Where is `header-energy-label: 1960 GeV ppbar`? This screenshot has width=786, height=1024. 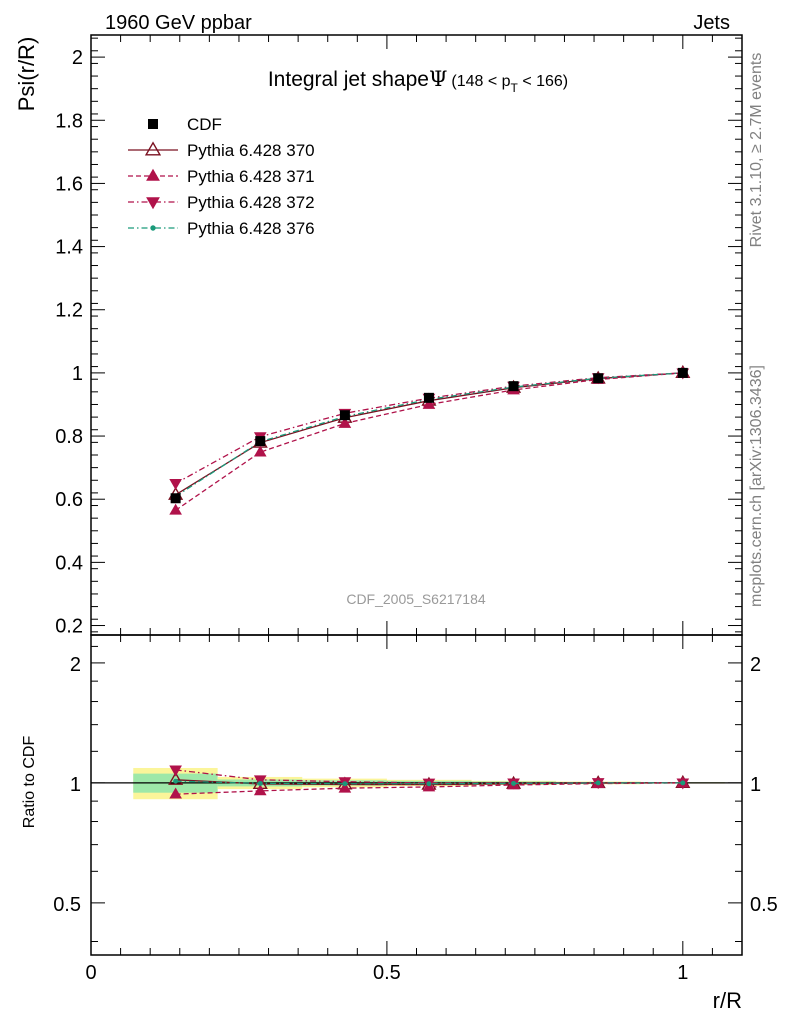 header-energy-label: 1960 GeV ppbar is located at coordinates (178, 23).